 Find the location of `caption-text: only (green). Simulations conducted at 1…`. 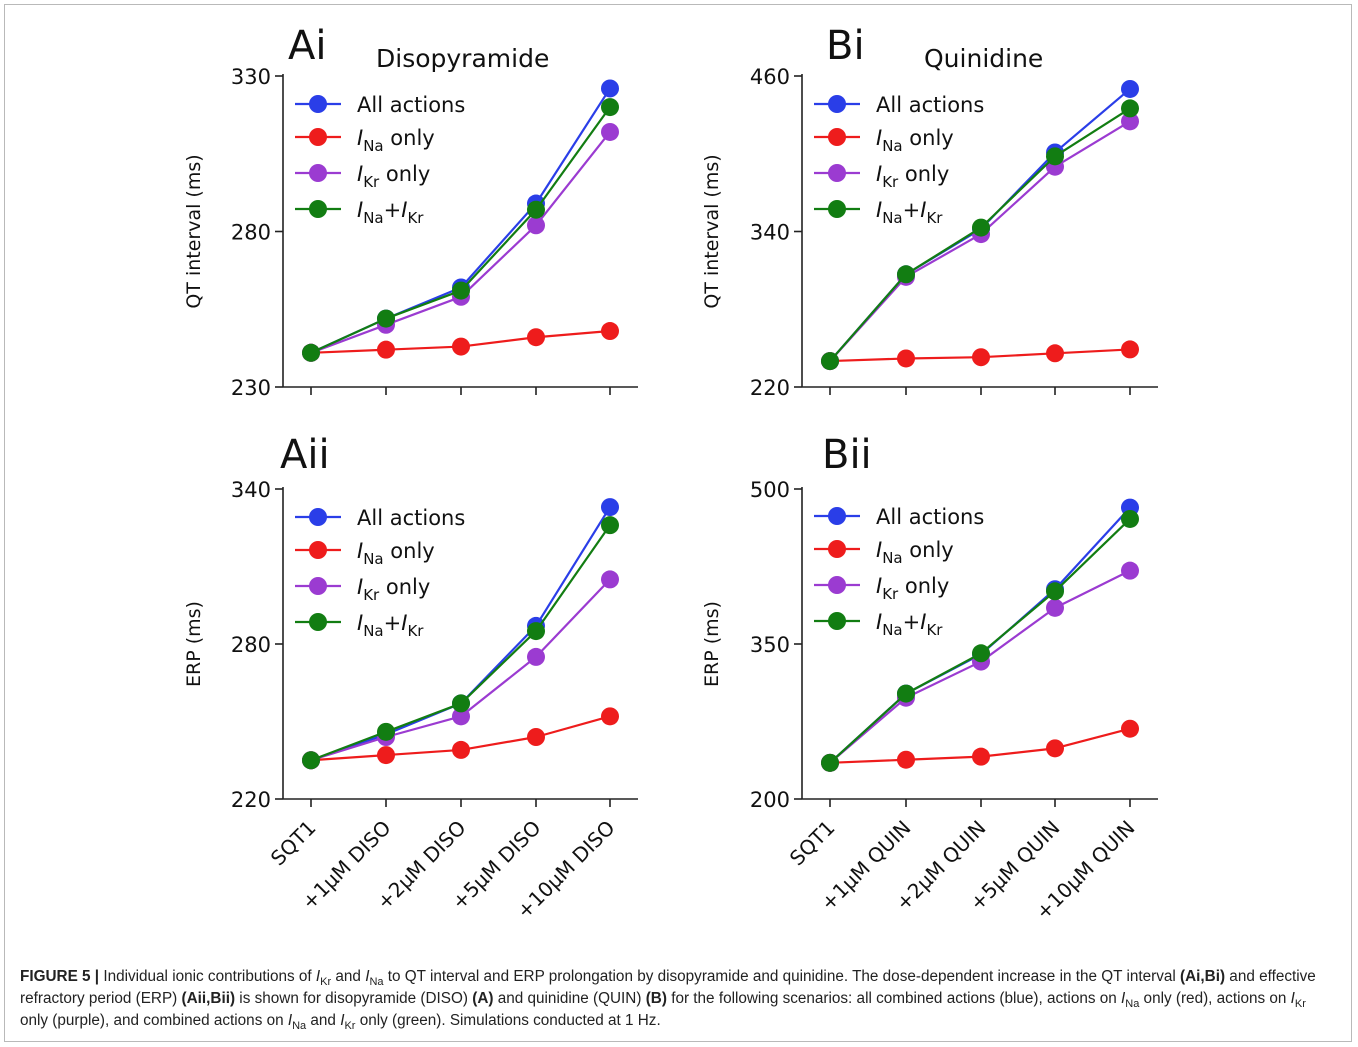

caption-text: only (green). Simulations conducted at 1… is located at coordinates (508, 1020).